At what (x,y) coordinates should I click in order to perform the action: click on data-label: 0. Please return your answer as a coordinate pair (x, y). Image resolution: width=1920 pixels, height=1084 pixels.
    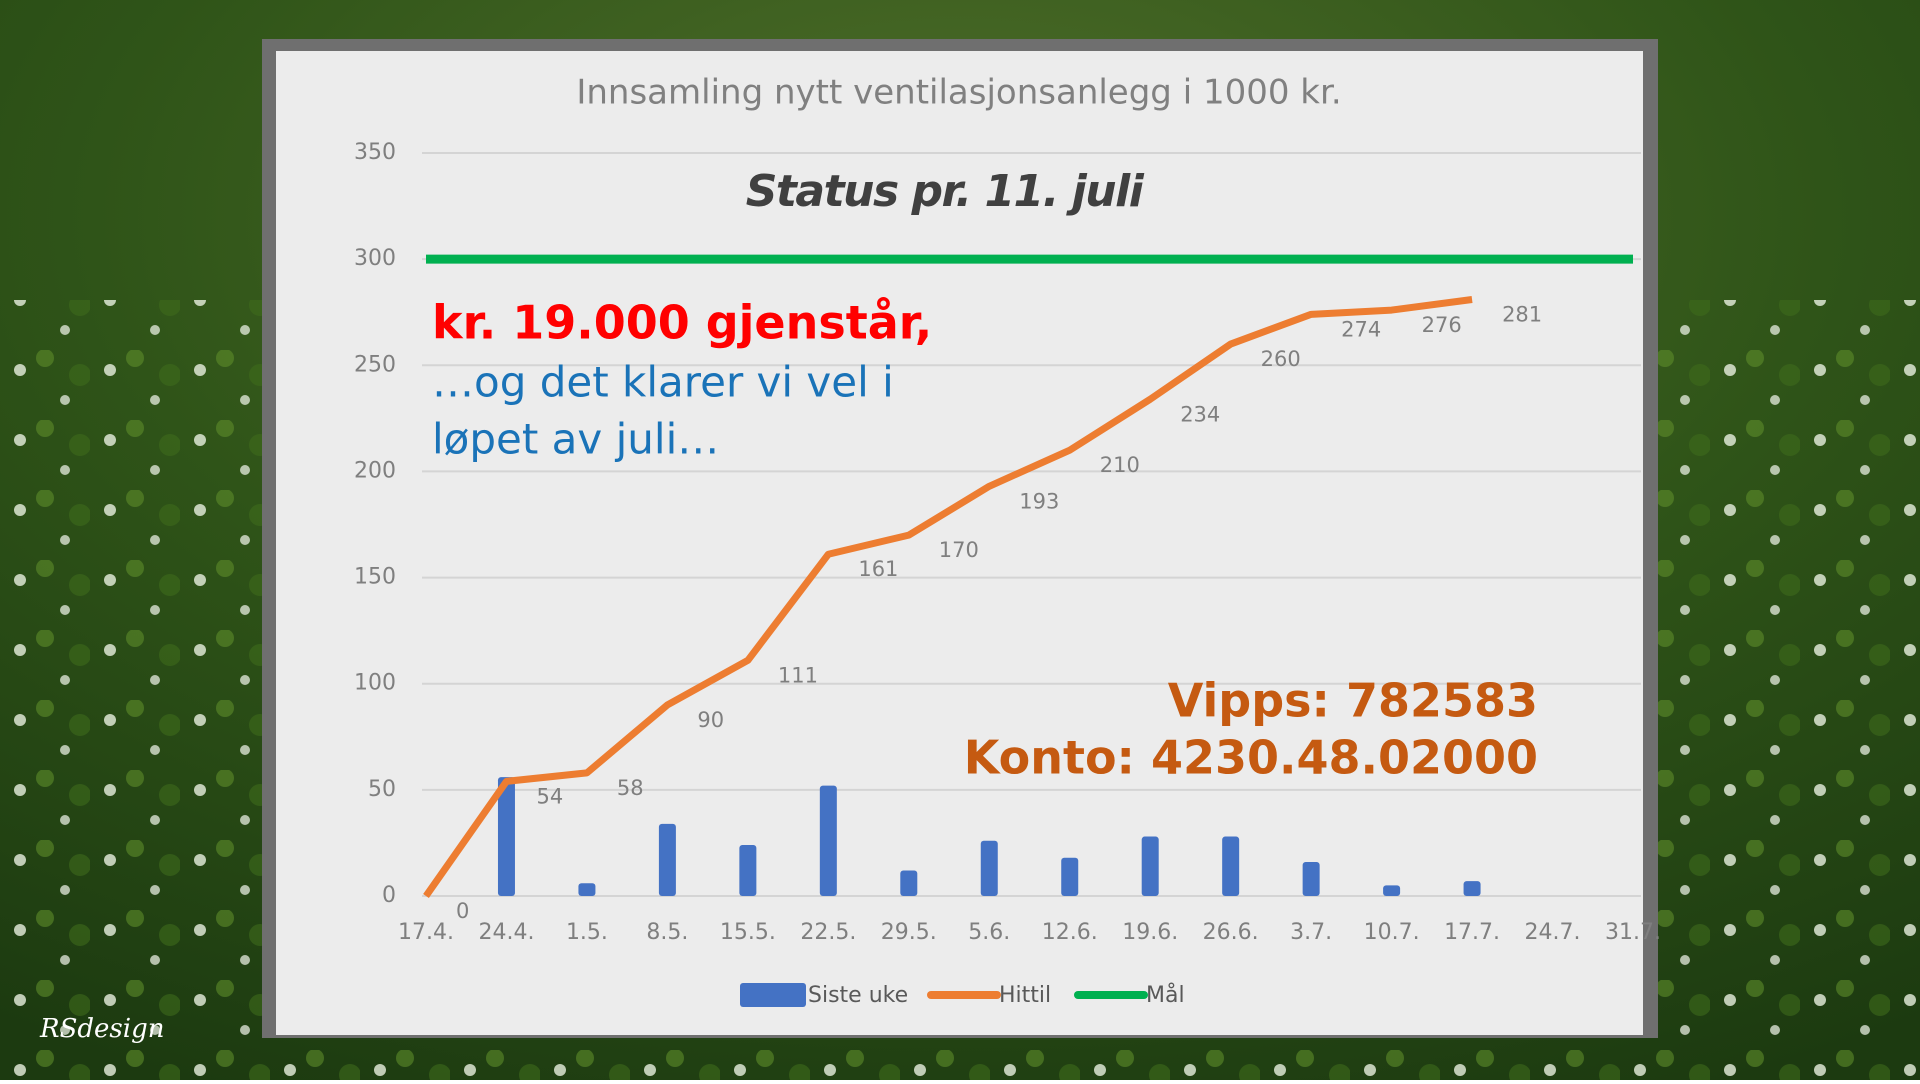
    Looking at the image, I should click on (462, 911).